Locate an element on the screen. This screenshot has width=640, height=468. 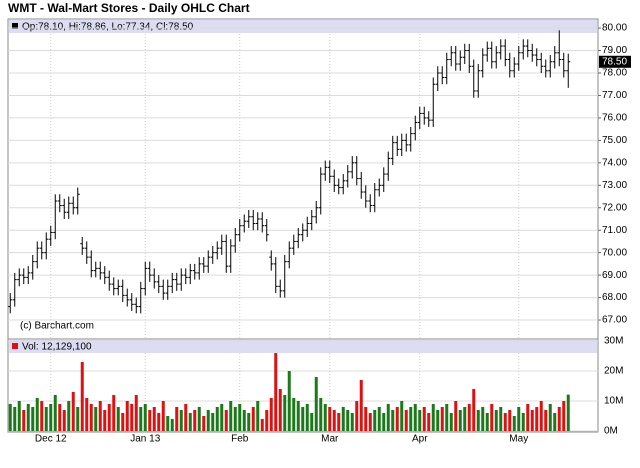
y-tick-label: 71.00 is located at coordinates (614, 230).